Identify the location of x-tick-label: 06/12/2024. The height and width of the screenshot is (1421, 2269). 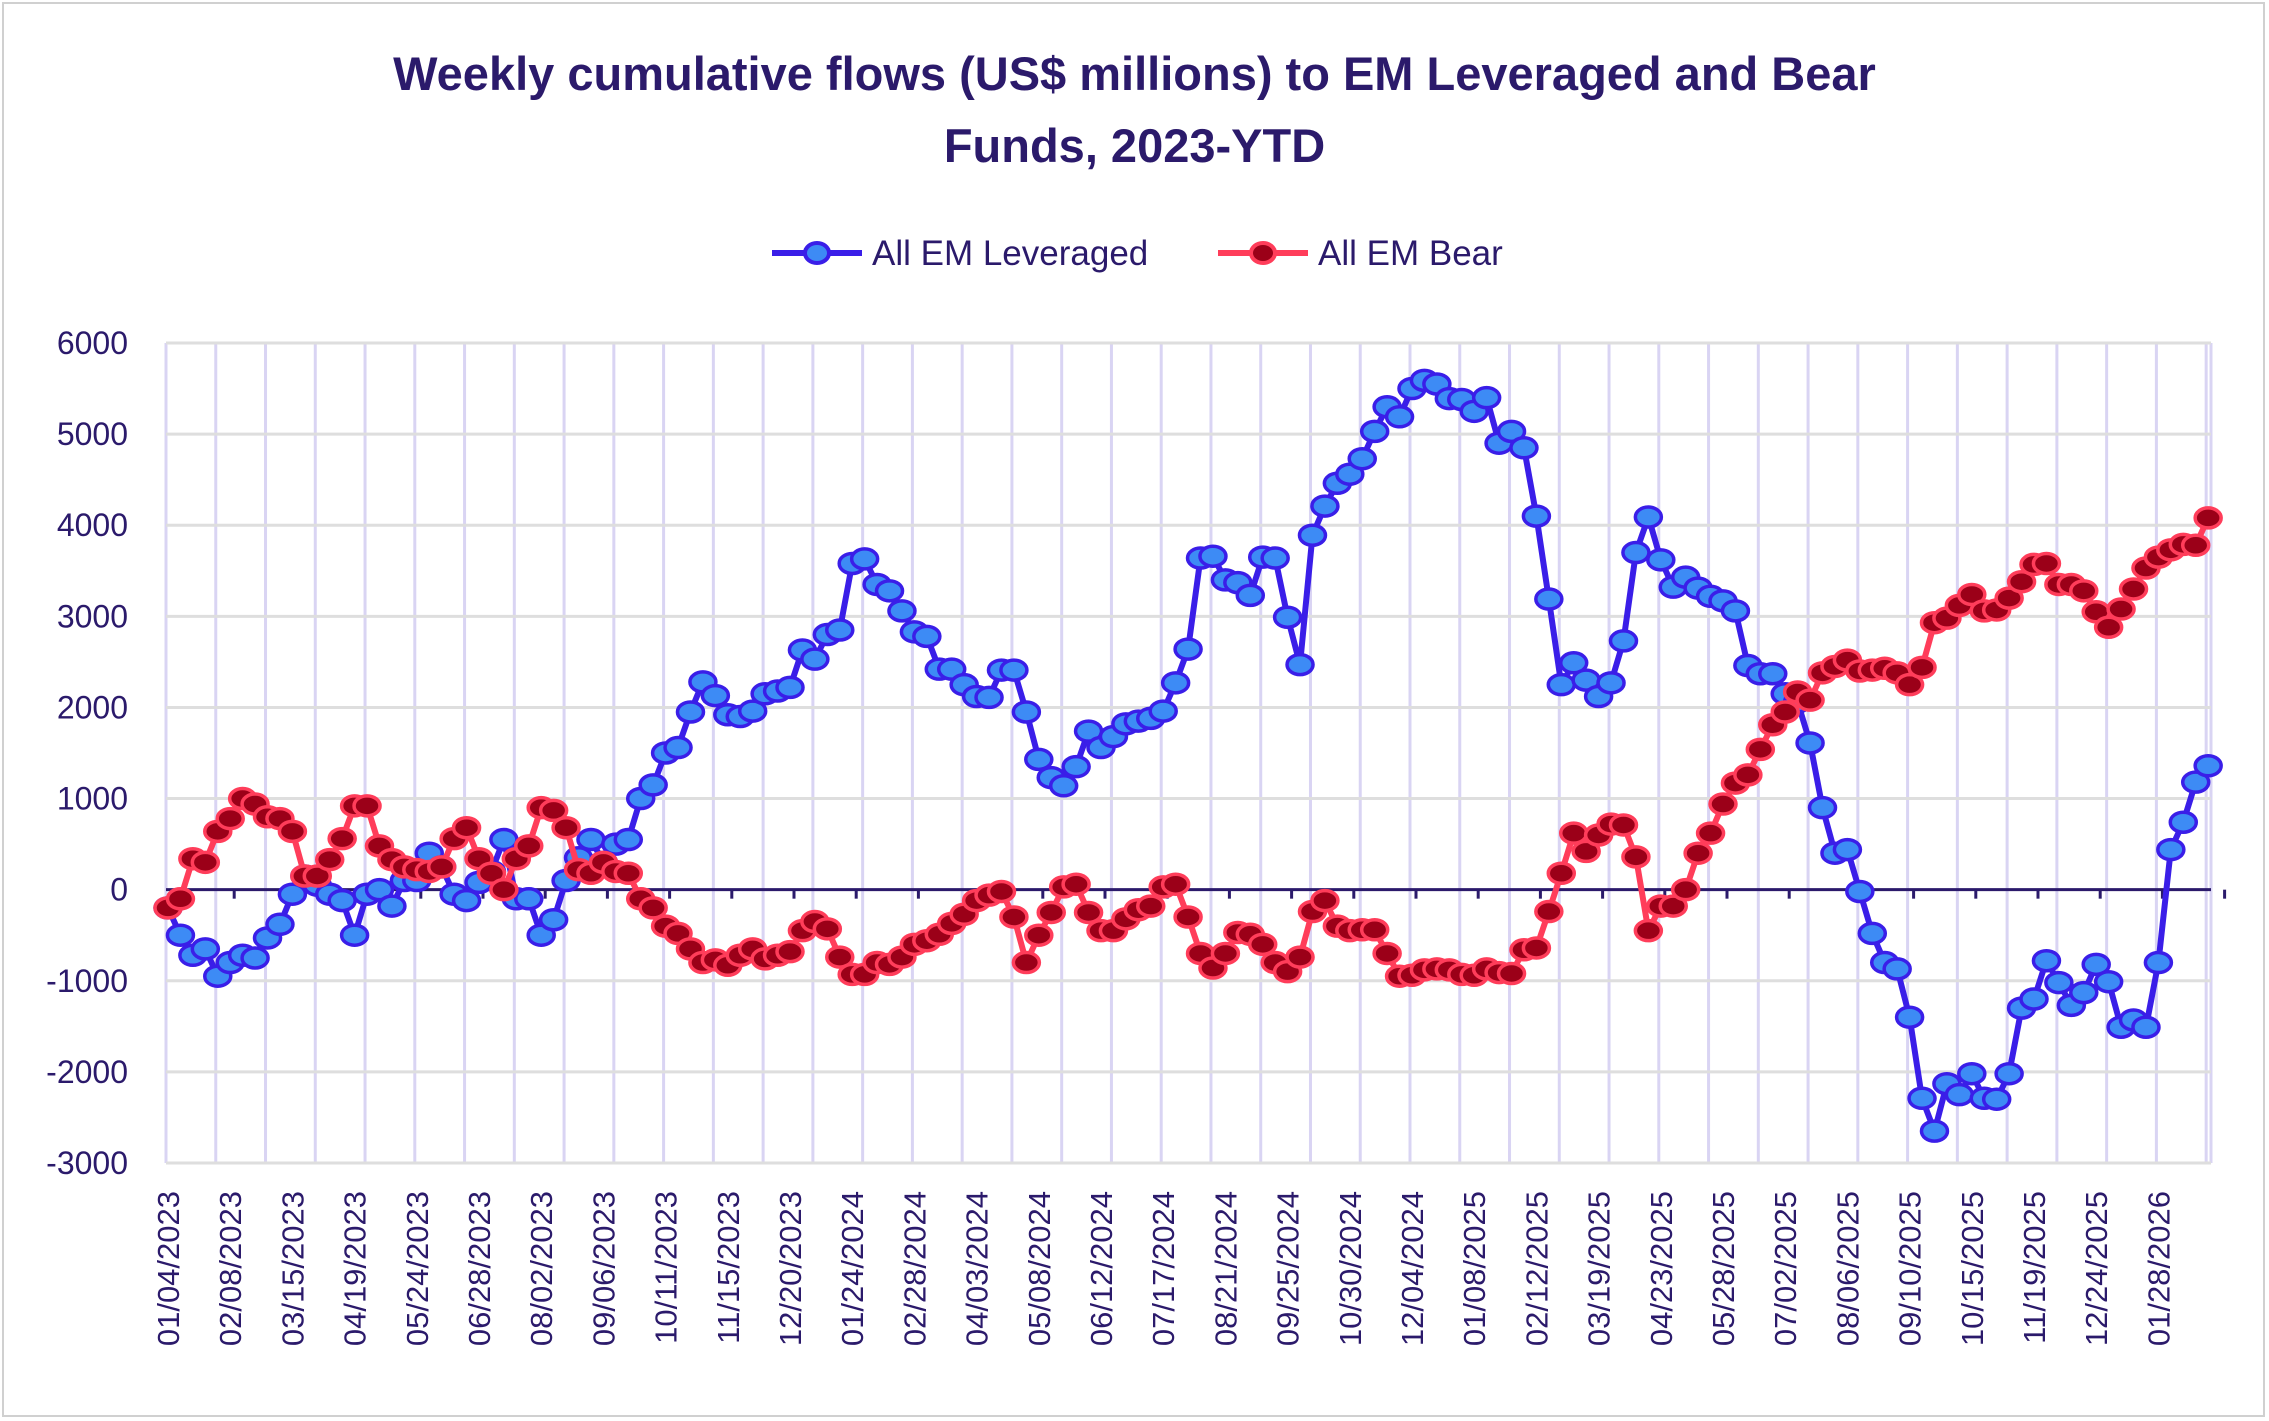
(1101, 1268).